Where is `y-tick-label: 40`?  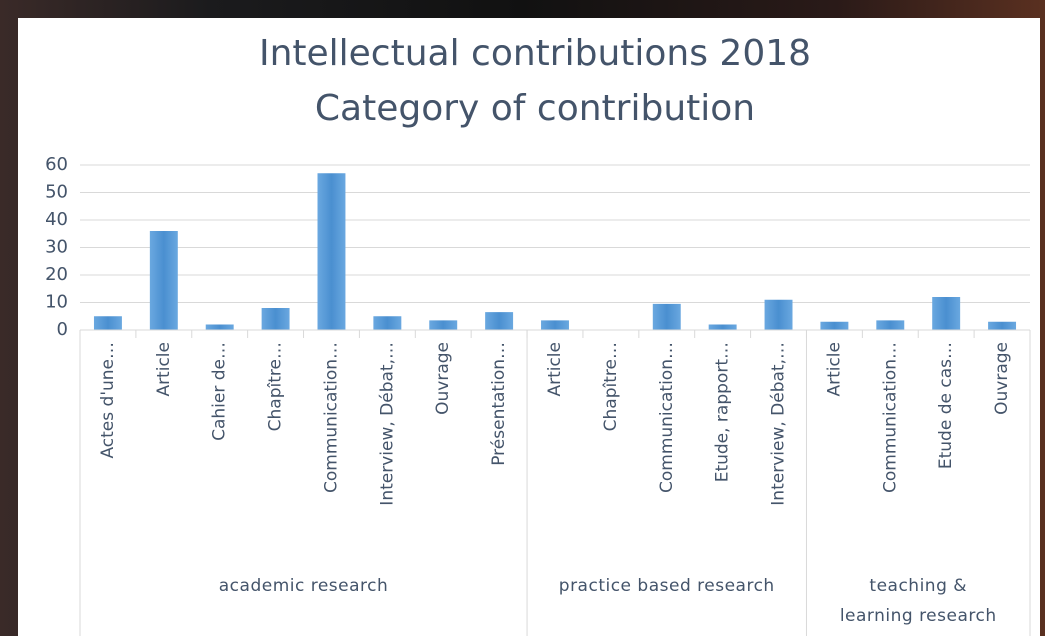
y-tick-label: 40 is located at coordinates (56, 219).